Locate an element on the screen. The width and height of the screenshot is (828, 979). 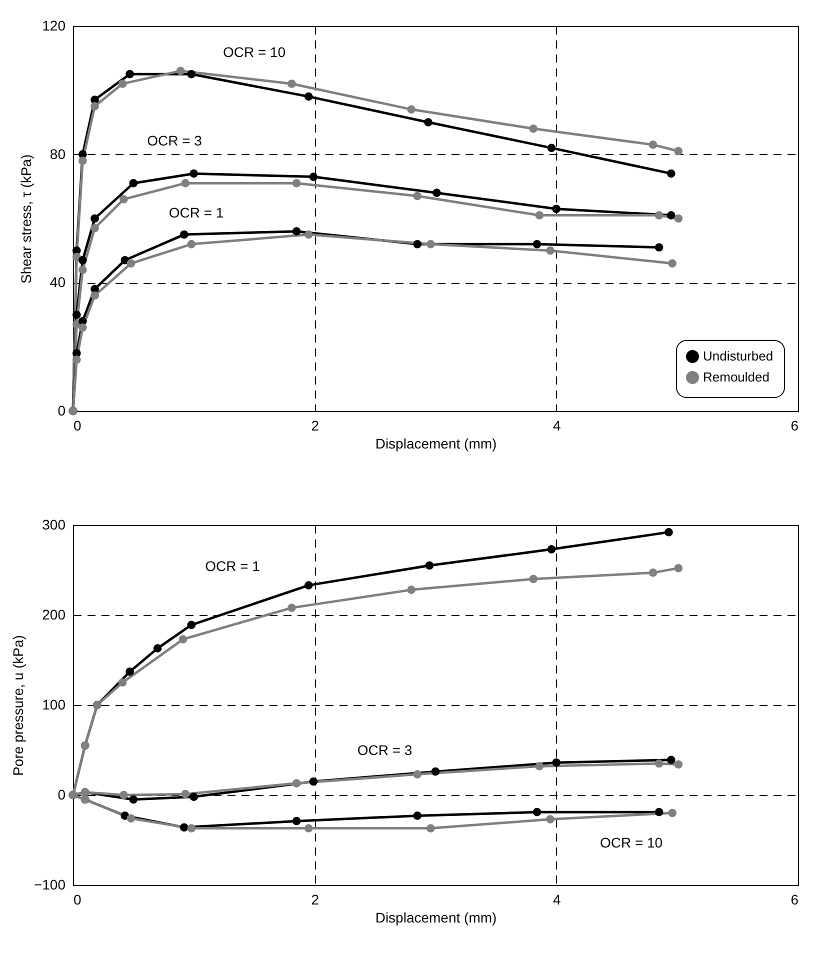
y-tick-label: 80 is located at coordinates (58, 154).